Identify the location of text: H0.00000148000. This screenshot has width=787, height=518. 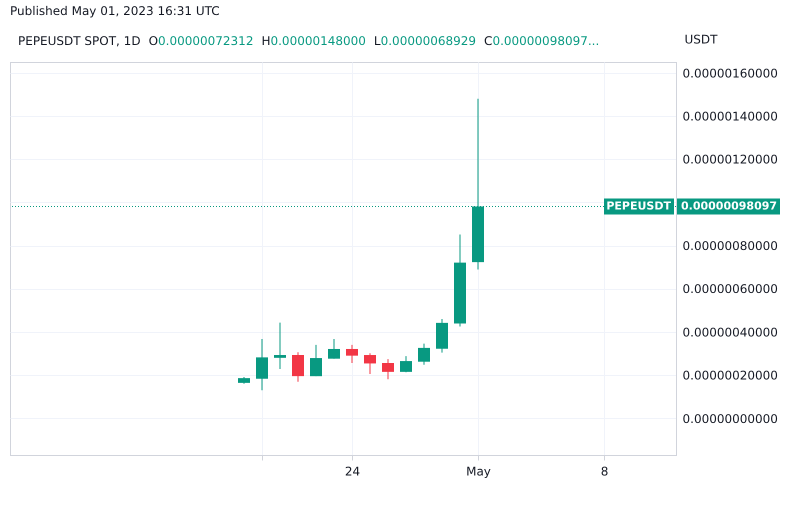
(313, 41).